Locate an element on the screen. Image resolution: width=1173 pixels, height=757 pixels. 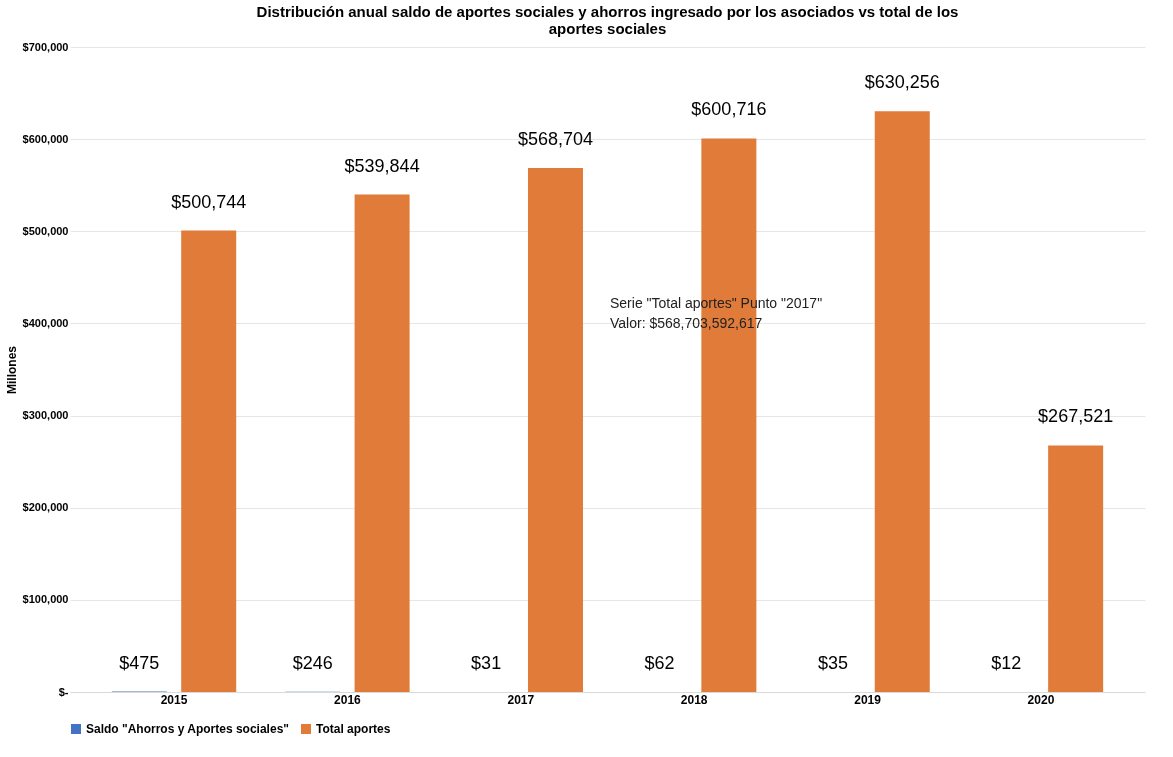
data-label: $12 is located at coordinates (1006, 662).